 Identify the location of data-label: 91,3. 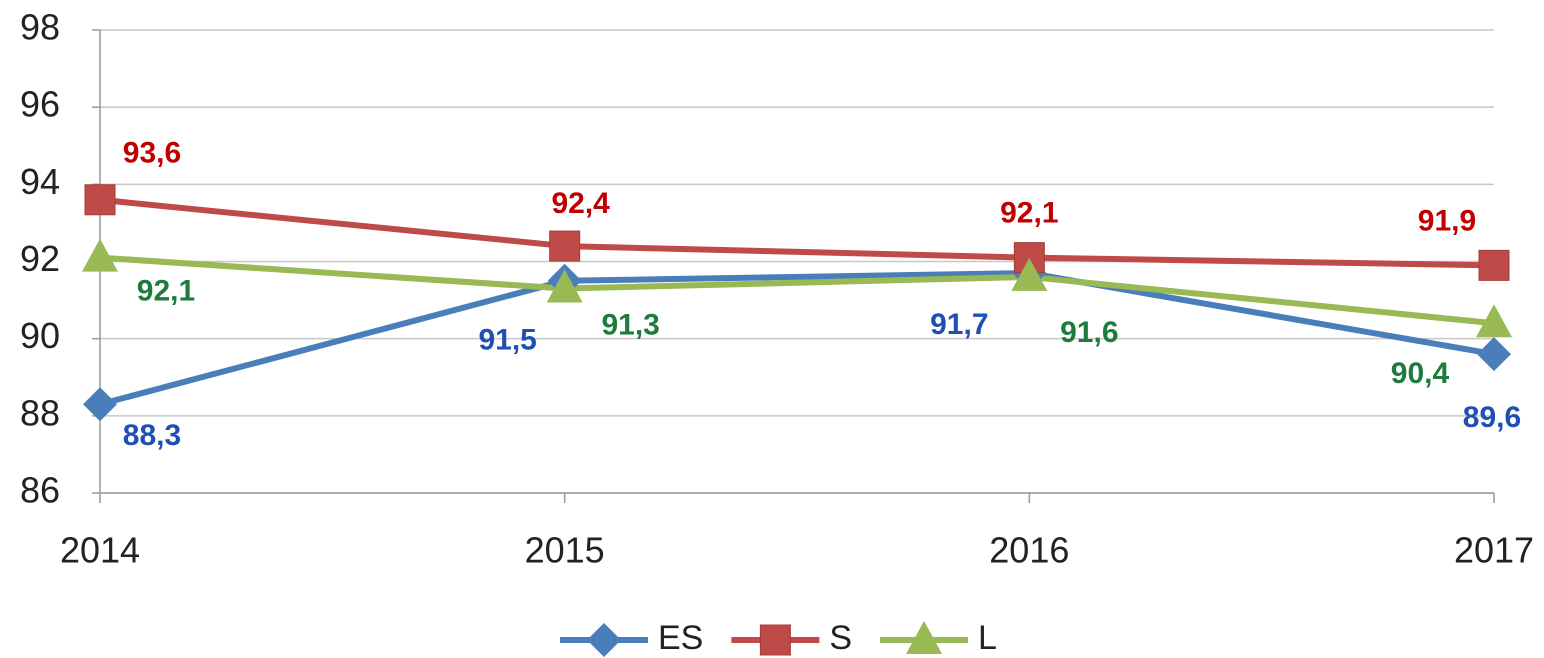
(630, 324).